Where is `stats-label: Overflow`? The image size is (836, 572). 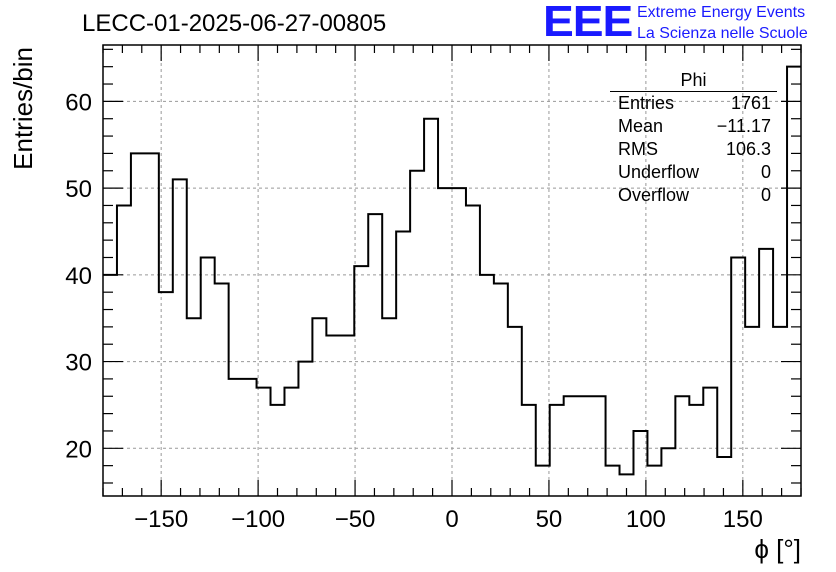
stats-label: Overflow is located at coordinates (654, 195).